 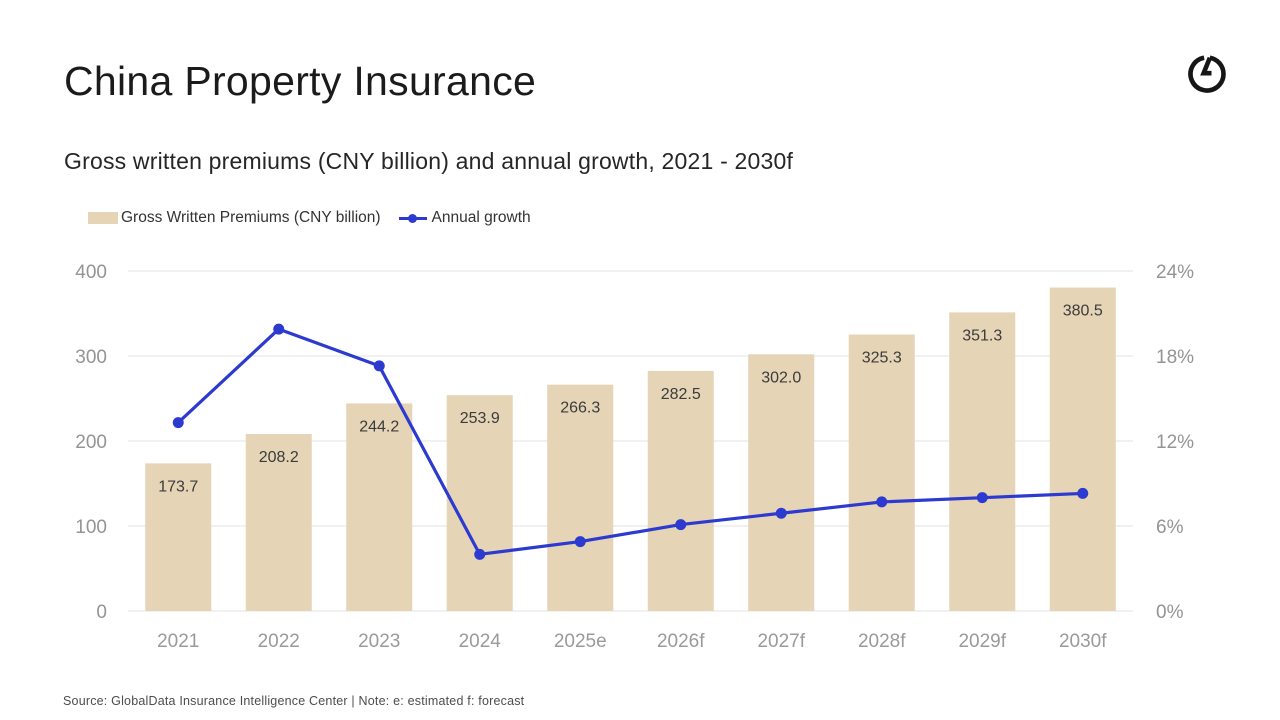 What do you see at coordinates (379, 507) in the screenshot?
I see `bar-2023` at bounding box center [379, 507].